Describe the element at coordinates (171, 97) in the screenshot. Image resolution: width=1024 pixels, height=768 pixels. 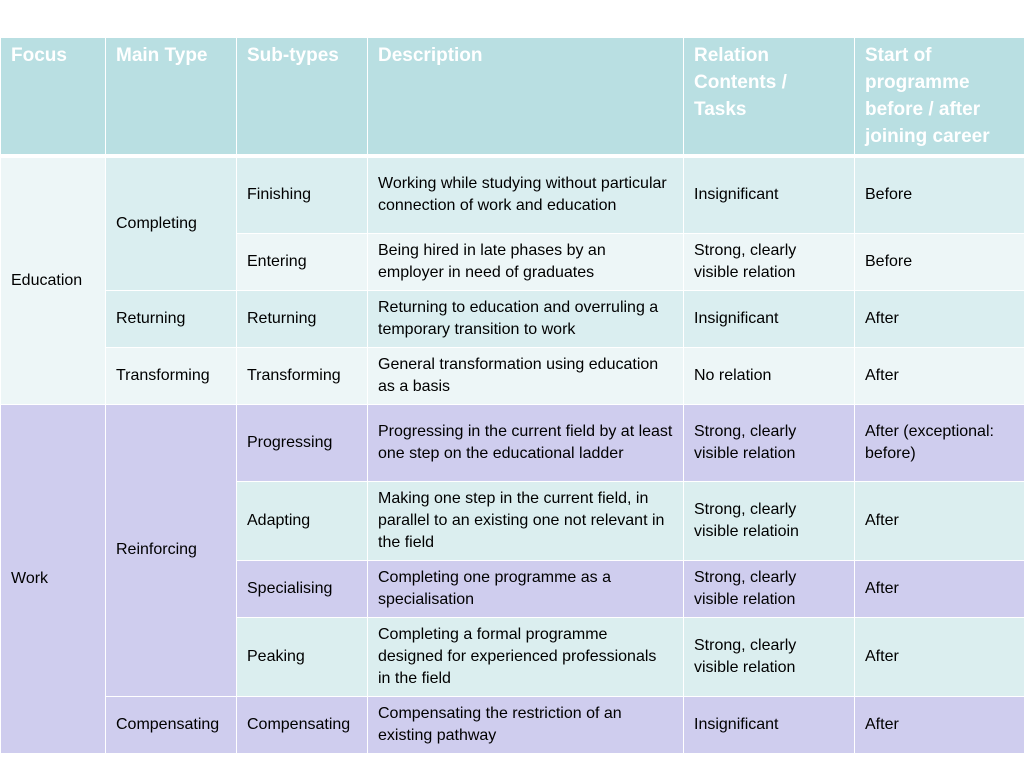
I see `header-main-type: Main Type` at that location.